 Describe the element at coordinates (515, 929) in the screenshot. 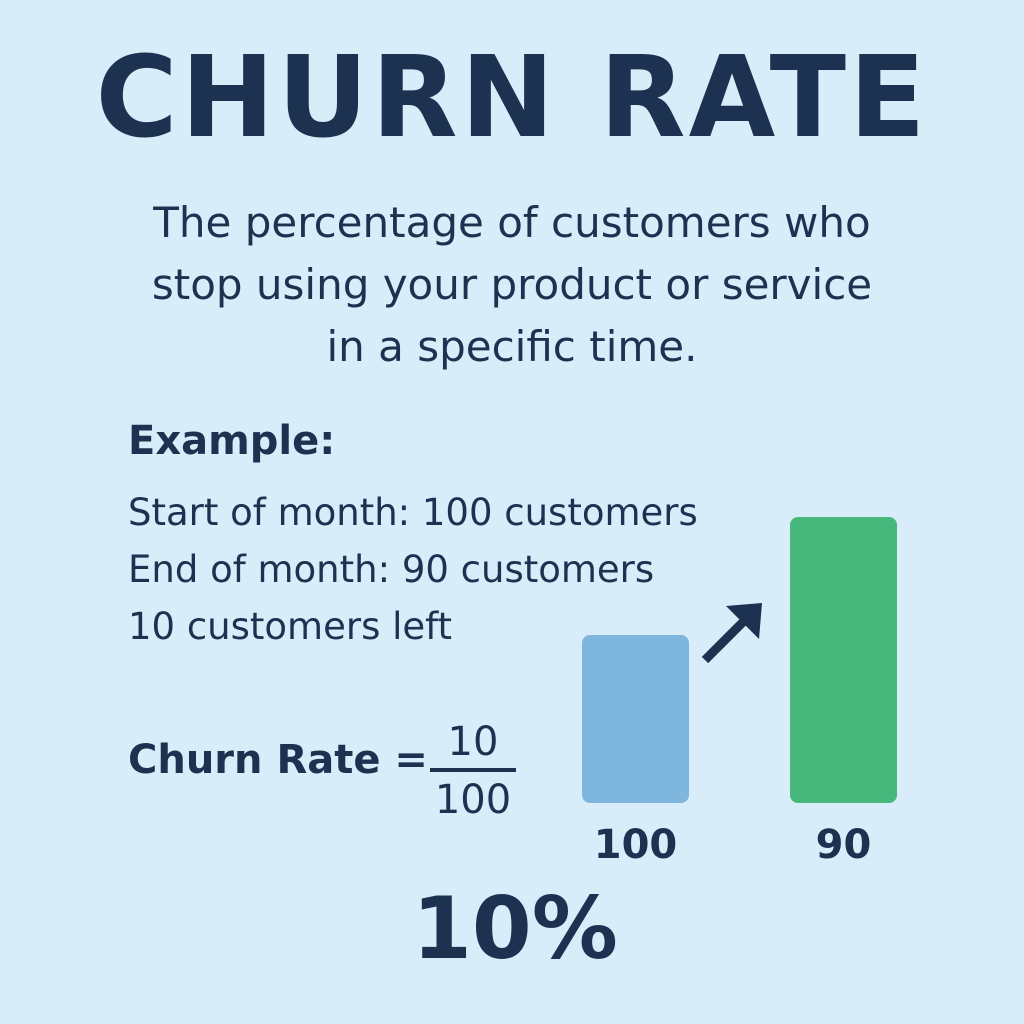

I see `result-percentage: 10%` at that location.